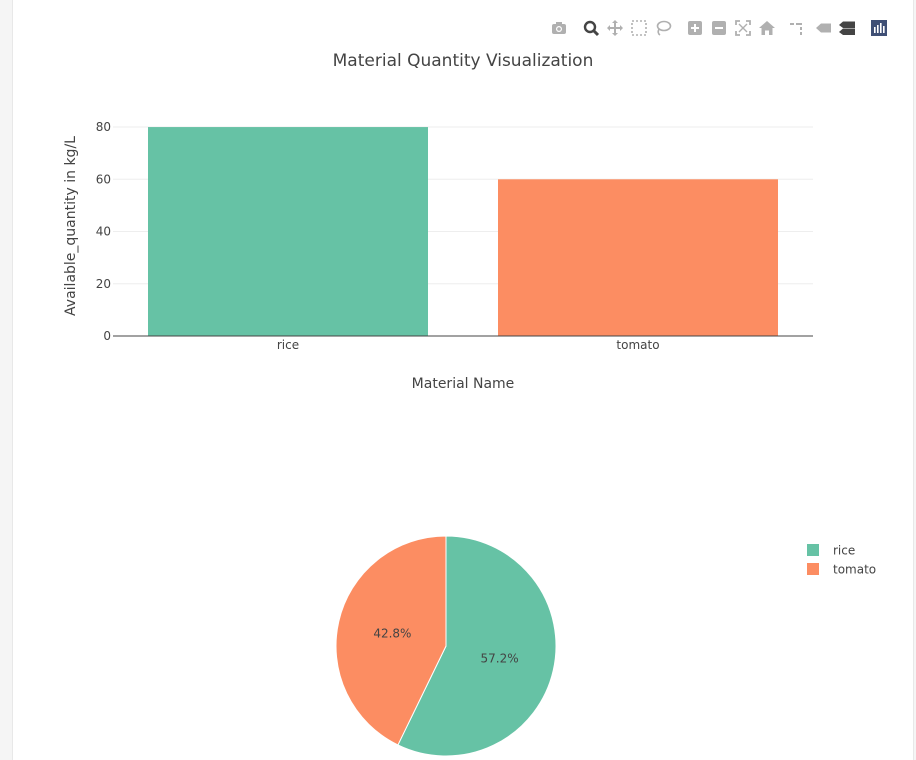 The image size is (916, 760). I want to click on plotly-logo-icon, so click(879, 28).